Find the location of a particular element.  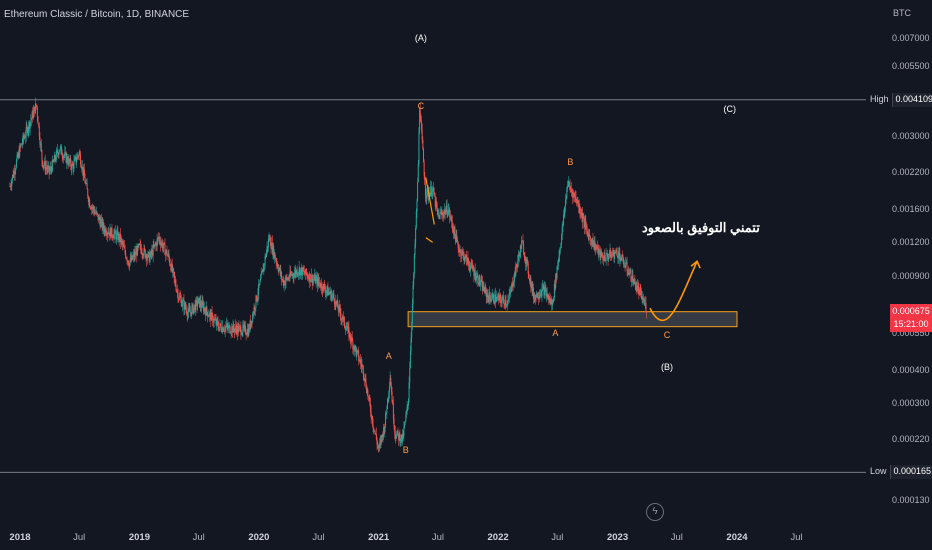

bolt-icon: ϟ is located at coordinates (655, 512).